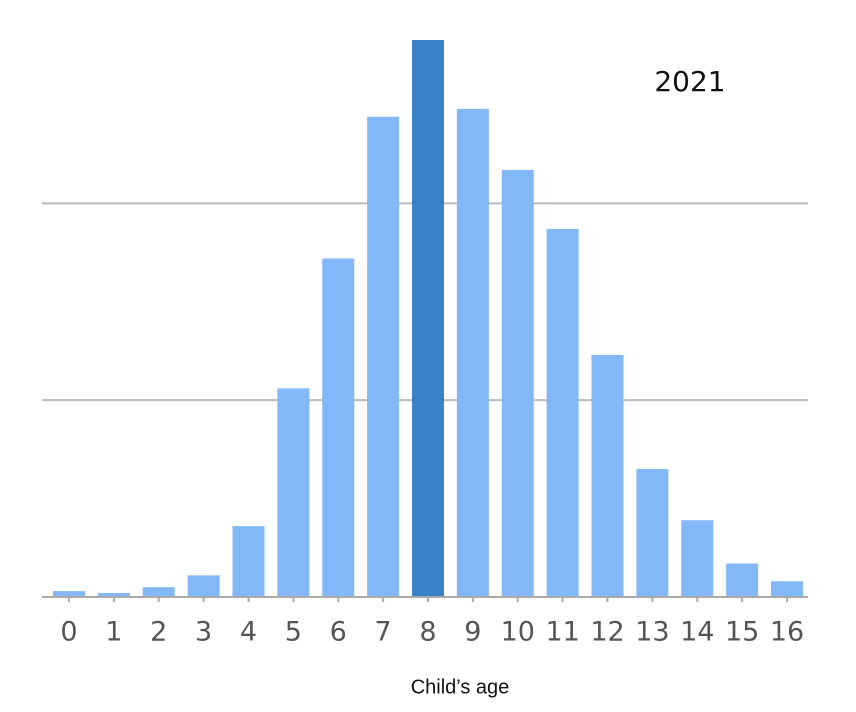 This screenshot has width=856, height=712. I want to click on x-axis-label: Child’s age, so click(460, 687).